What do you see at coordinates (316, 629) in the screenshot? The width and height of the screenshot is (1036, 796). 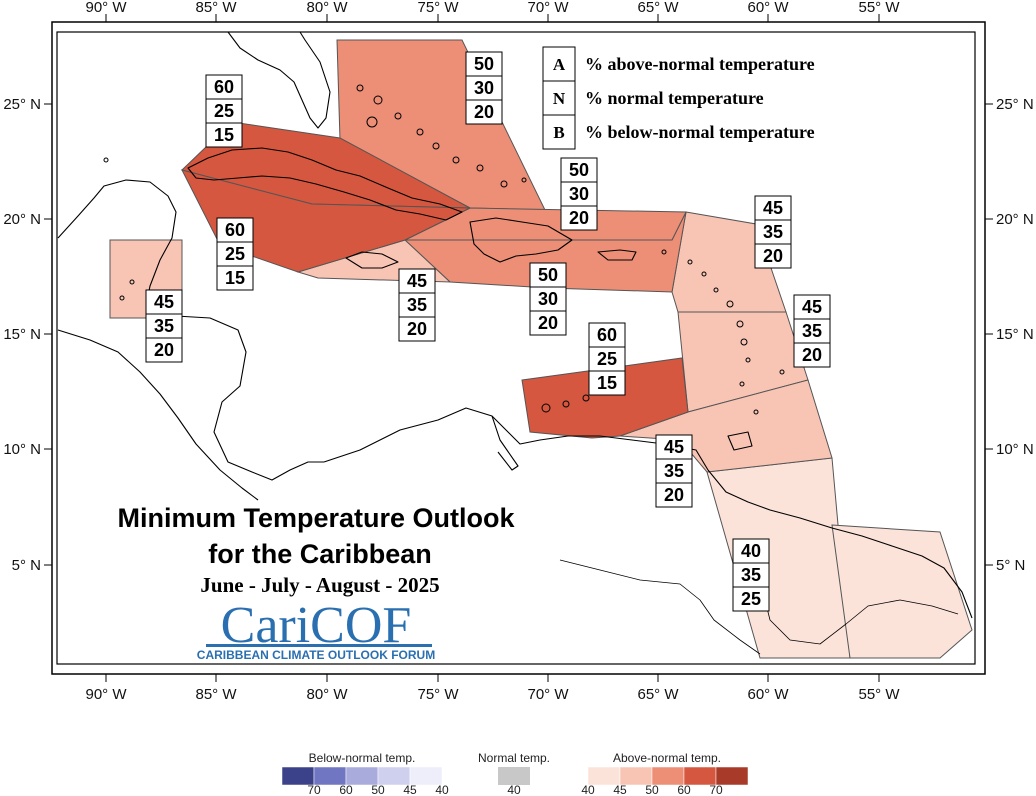 I see `caricof-logo: CariCOF CARIBBEAN CLIMATE OUTLOOK FORUM` at bounding box center [316, 629].